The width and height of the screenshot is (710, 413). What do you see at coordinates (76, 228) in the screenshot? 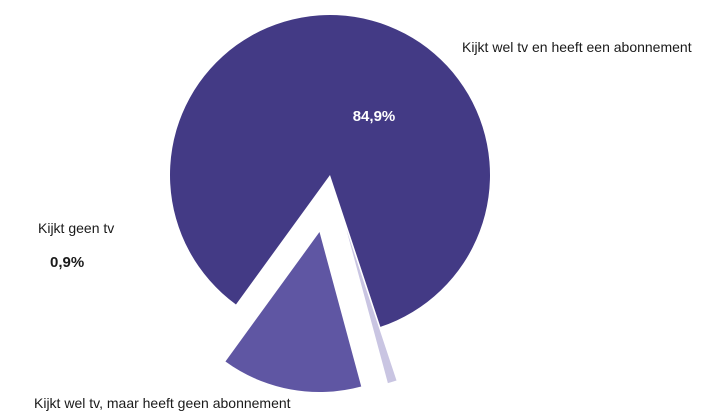
I see `slice-label-geen-tv: Kijkt geen tv` at bounding box center [76, 228].